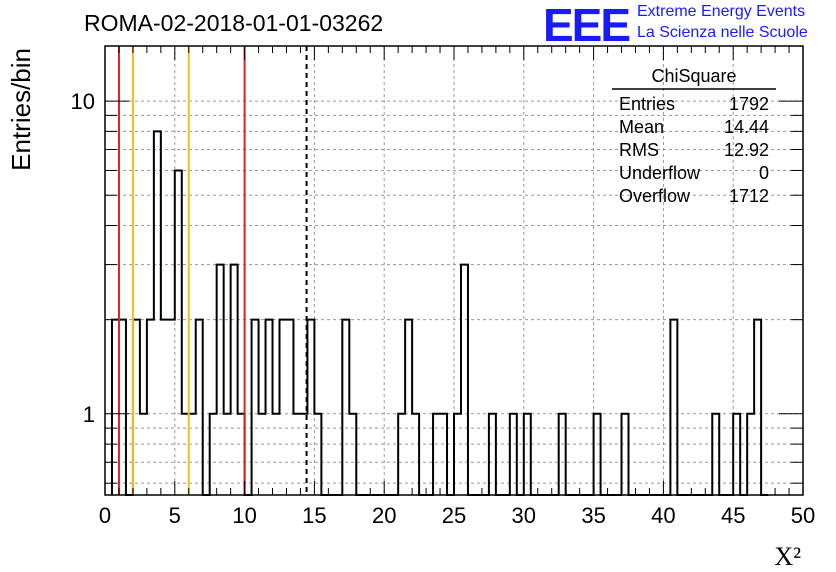 This screenshot has height=572, width=836. I want to click on stats-label: Overflow, so click(655, 196).